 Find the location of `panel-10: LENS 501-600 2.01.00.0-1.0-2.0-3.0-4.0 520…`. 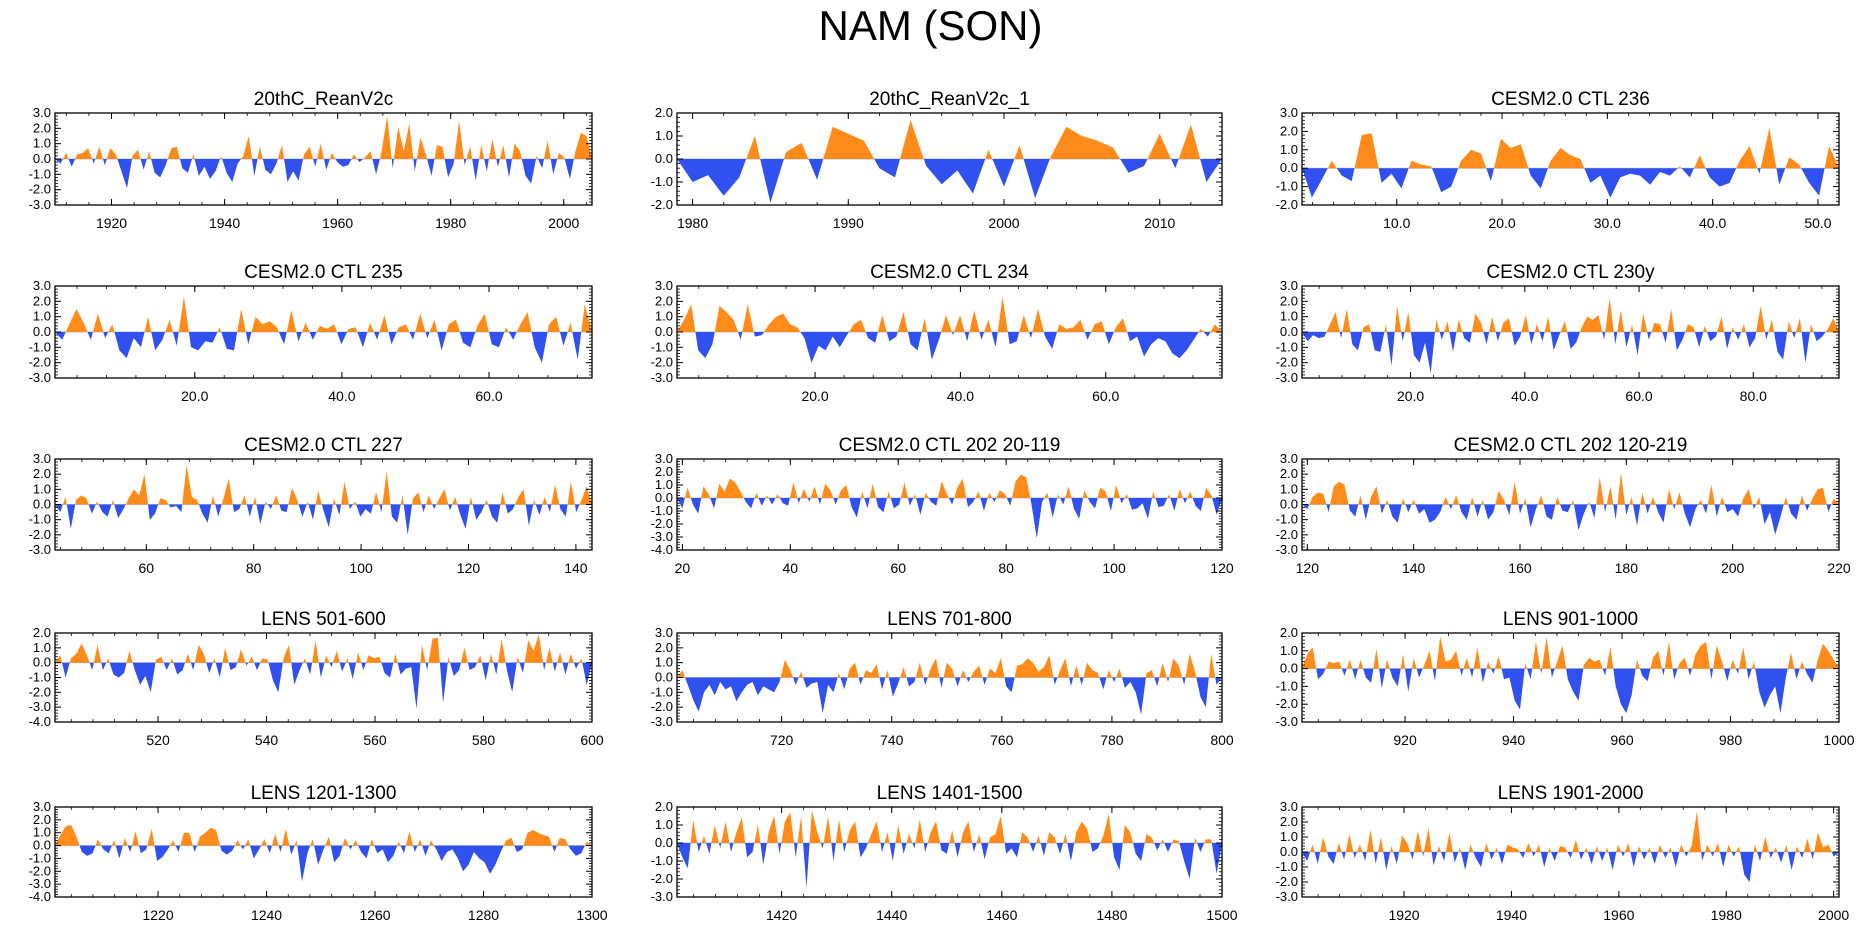

panel-10: LENS 501-600 2.01.00.0-1.0-2.0-3.0-4.0 520… is located at coordinates (316, 678).